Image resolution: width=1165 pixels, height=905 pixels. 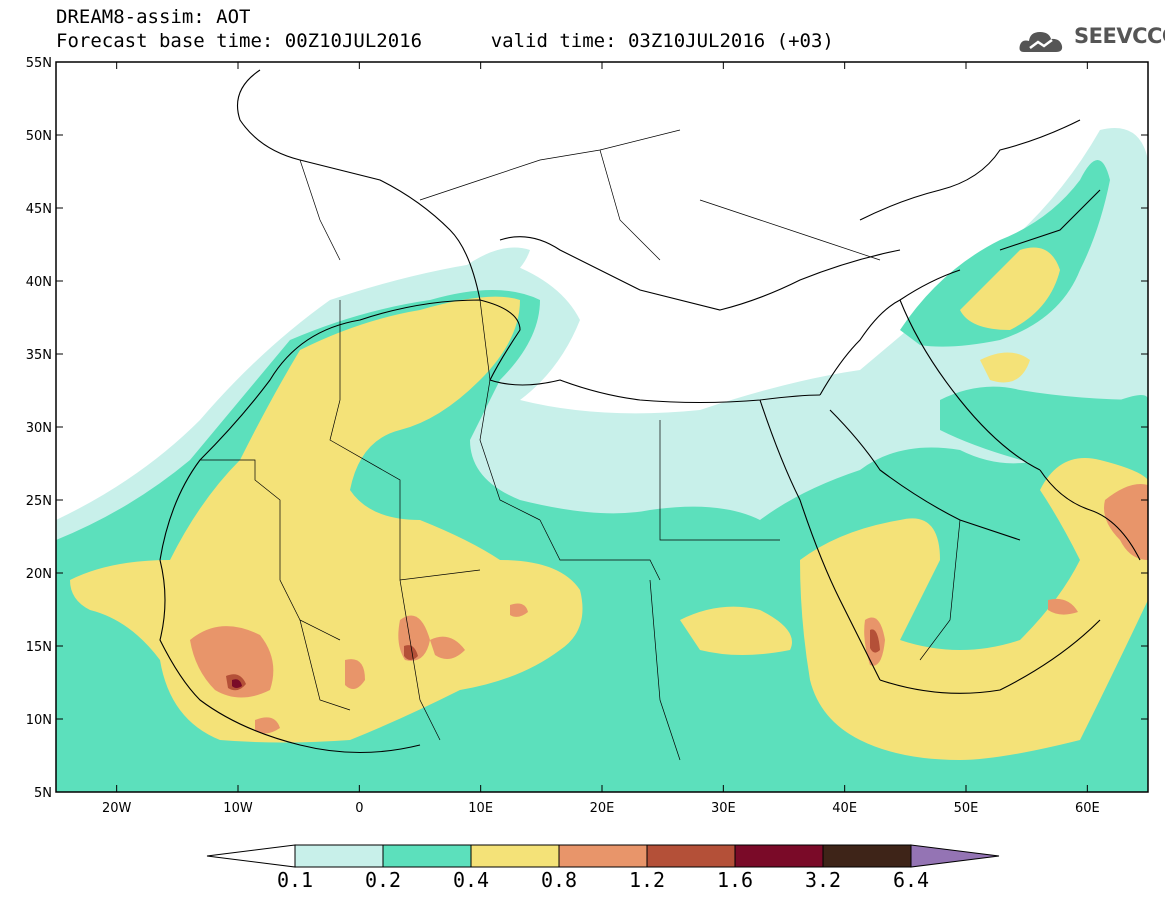 I want to click on forecast-base-time: Forecast base time: 00Z10JUL2016, so click(x=239, y=41).